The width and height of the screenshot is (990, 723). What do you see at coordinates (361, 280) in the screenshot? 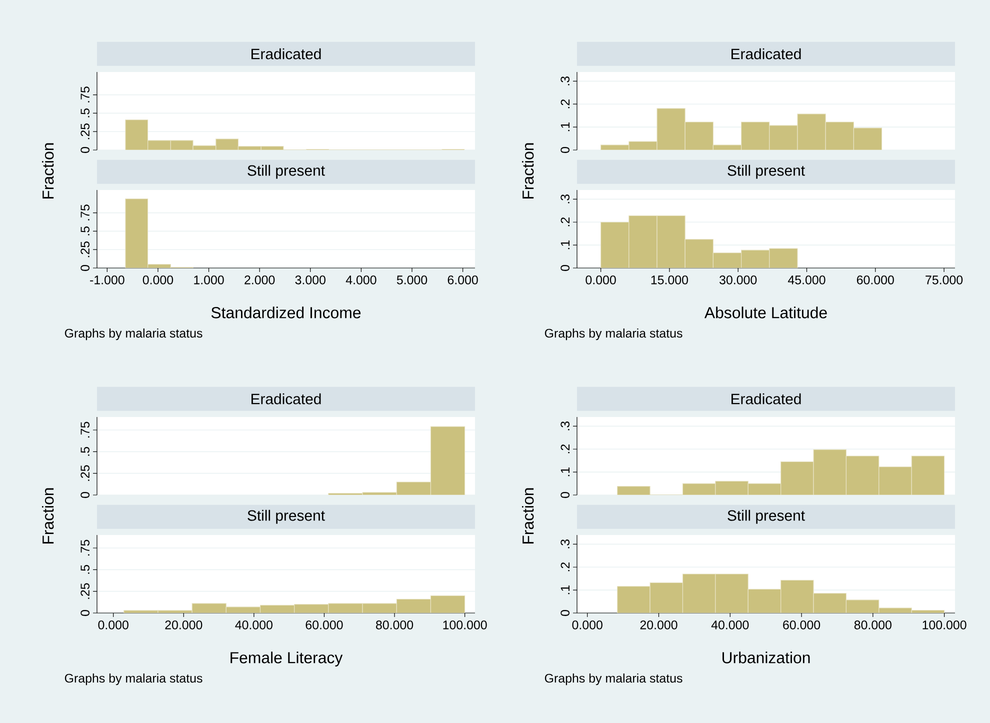
I see `x-tick-label: 4.000` at bounding box center [361, 280].